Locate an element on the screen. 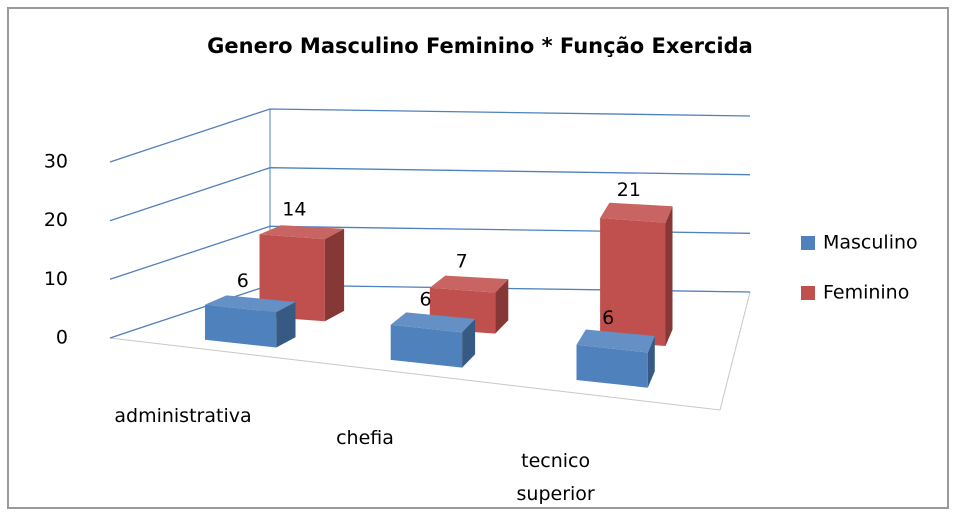  y-tick-label: 30 is located at coordinates (56, 162).